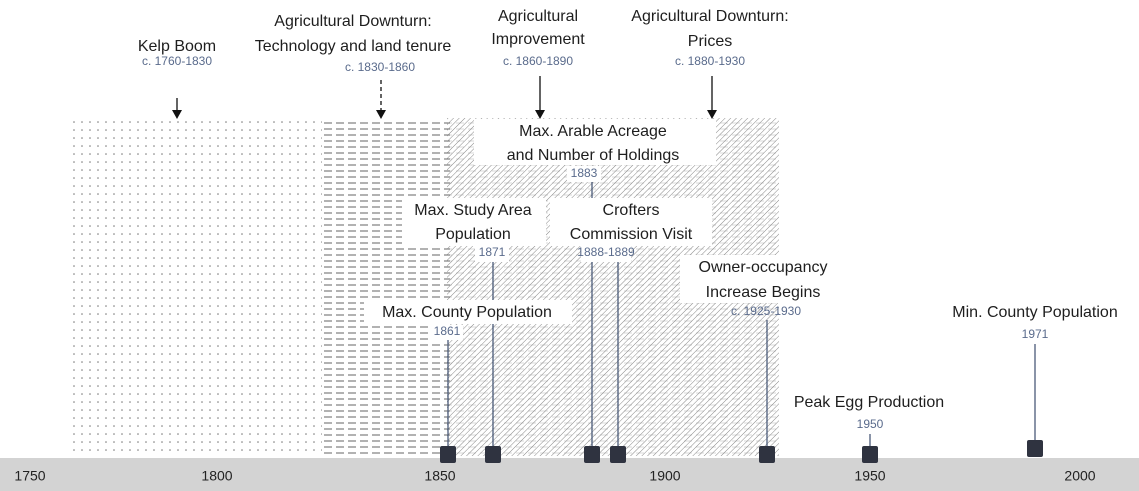 Image resolution: width=1139 pixels, height=491 pixels. I want to click on event-label: and Number of Holdings, so click(593, 155).